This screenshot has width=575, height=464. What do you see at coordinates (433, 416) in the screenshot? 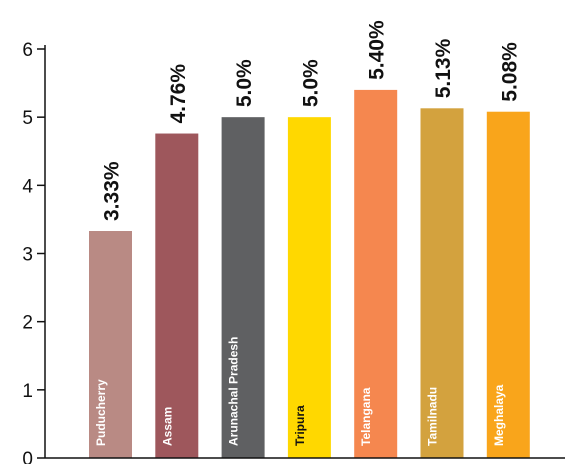
I see `category-label: Tamilnadu` at bounding box center [433, 416].